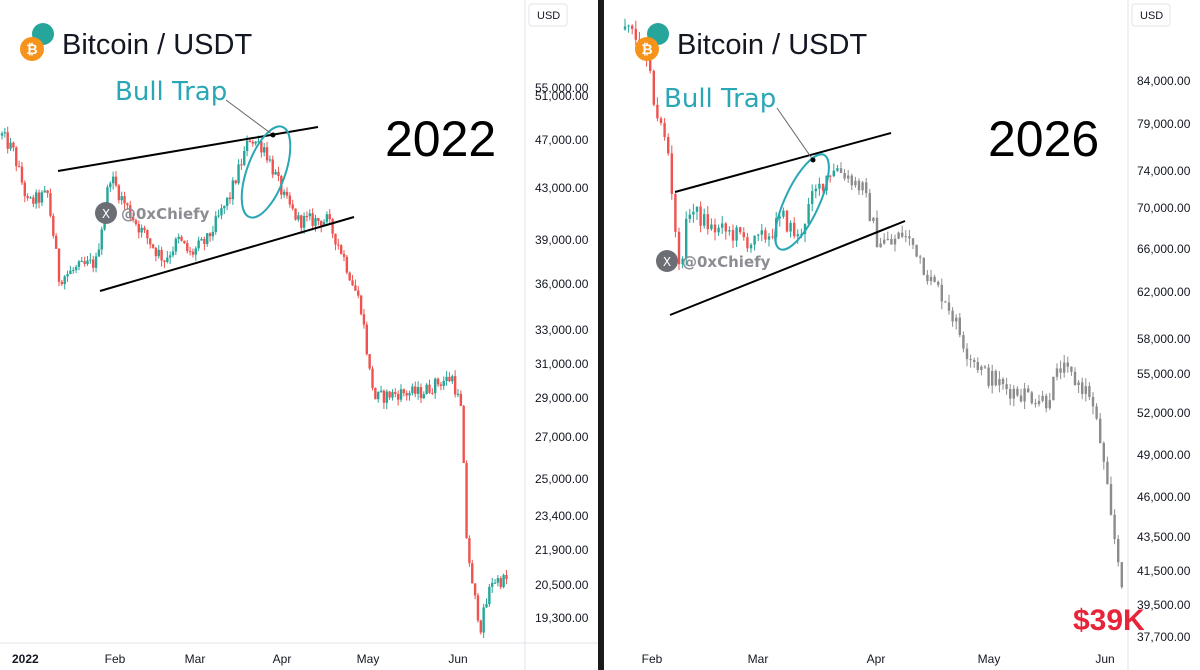 The height and width of the screenshot is (670, 1200). I want to click on x-axis-2022: 2022 Feb Mar Apr May Jun, so click(240, 659).